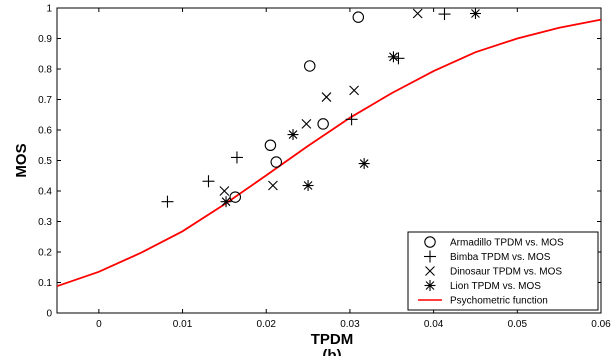  What do you see at coordinates (21, 160) in the screenshot?
I see `y-axis-label: MOS` at bounding box center [21, 160].